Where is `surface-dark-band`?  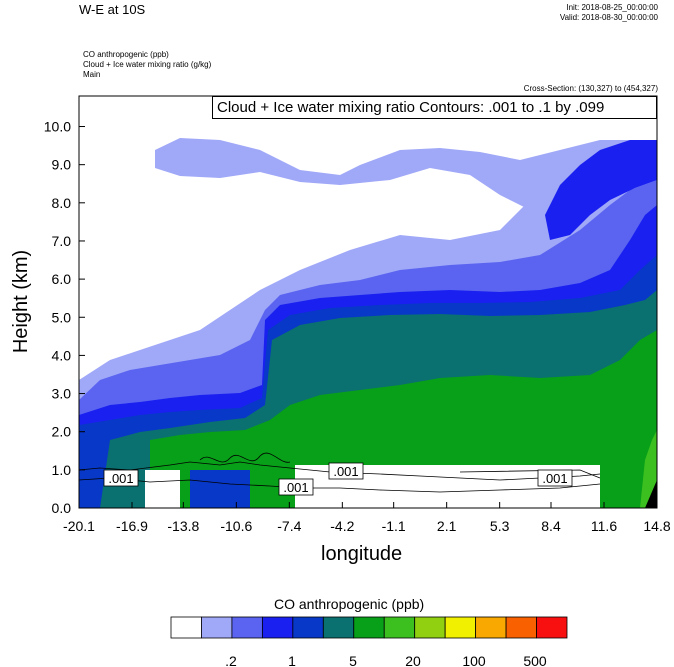 surface-dark-band is located at coordinates (220, 489).